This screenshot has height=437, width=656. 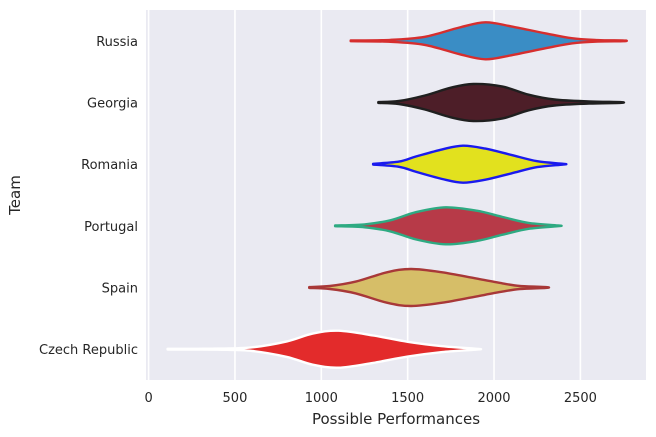 What do you see at coordinates (321, 398) in the screenshot?
I see `x-tick-label: 1000` at bounding box center [321, 398].